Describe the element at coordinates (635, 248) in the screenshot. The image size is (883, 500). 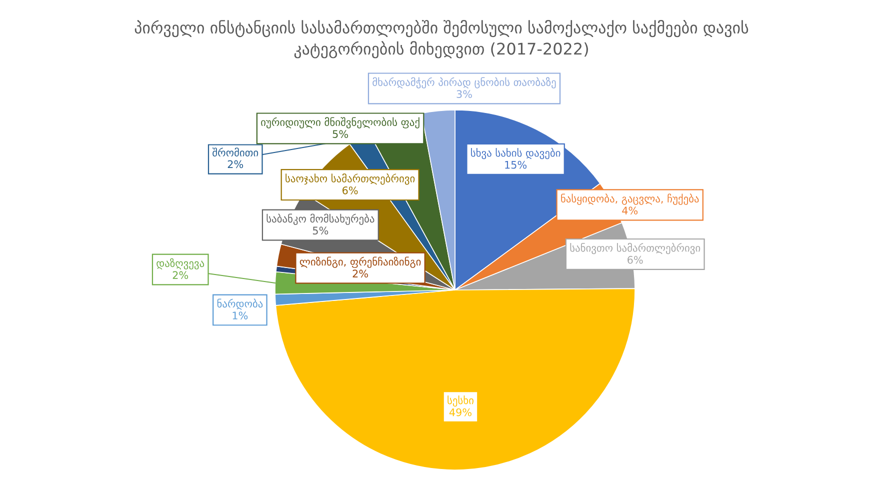
I see `slice-label: სანივთო სამართლებრივი` at that location.